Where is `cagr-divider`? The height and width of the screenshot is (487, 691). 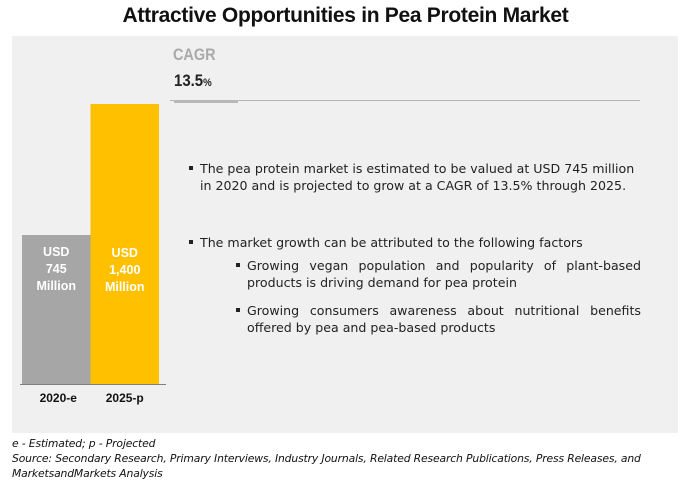
cagr-divider is located at coordinates (405, 100).